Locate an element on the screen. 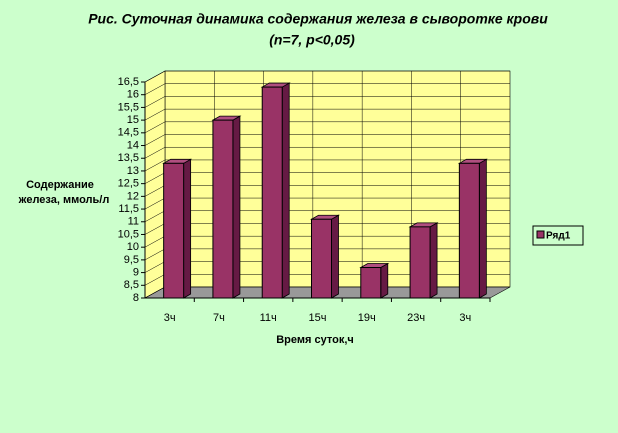  x-tick-label: 7ч is located at coordinates (219, 318).